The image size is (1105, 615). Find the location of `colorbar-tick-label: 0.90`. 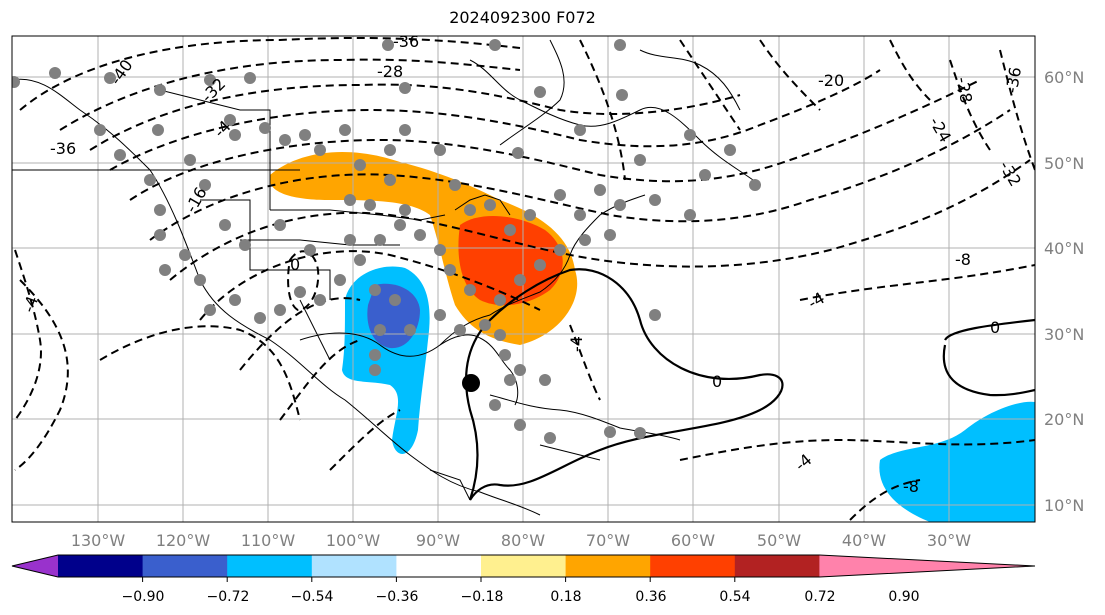

colorbar-tick-label: 0.90 is located at coordinates (903, 597).